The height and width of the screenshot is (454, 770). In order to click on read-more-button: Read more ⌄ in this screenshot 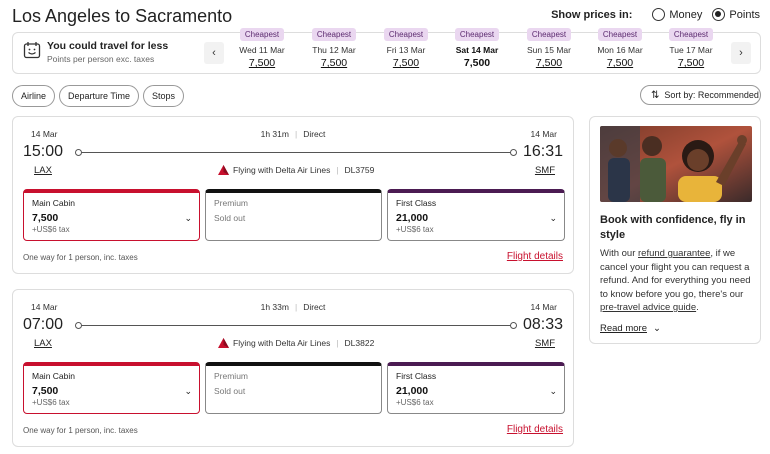, I will do `click(630, 328)`.